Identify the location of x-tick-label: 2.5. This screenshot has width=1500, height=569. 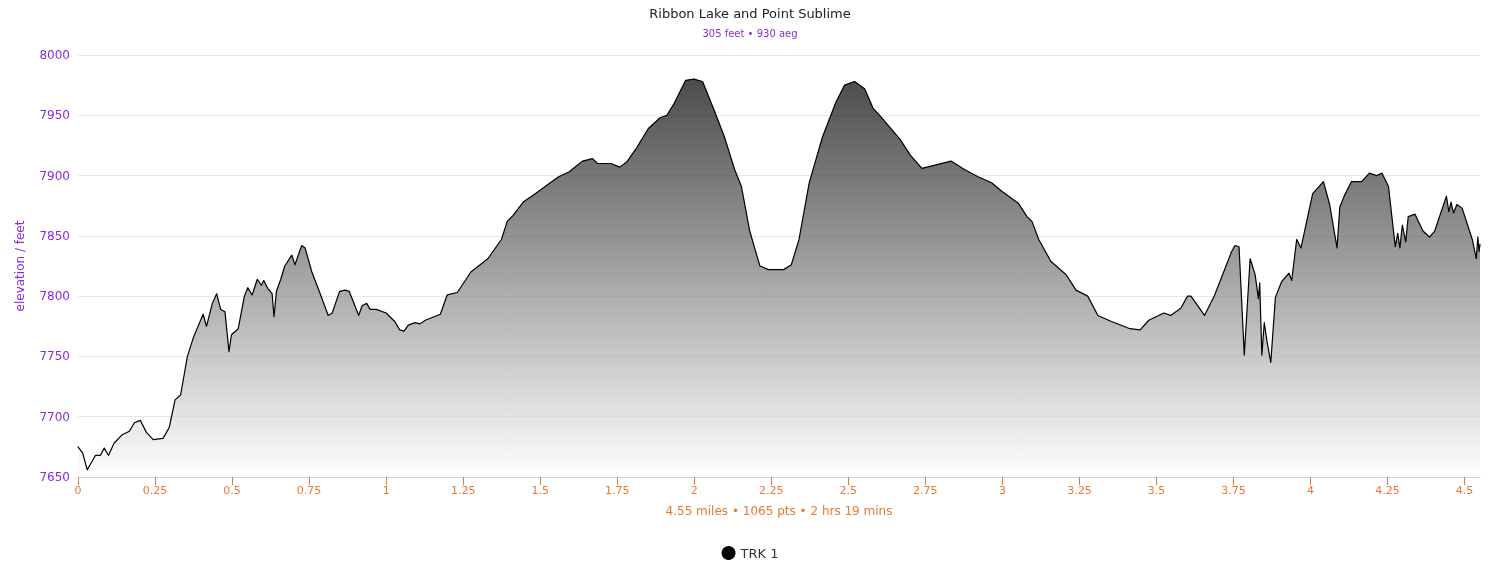
(848, 490).